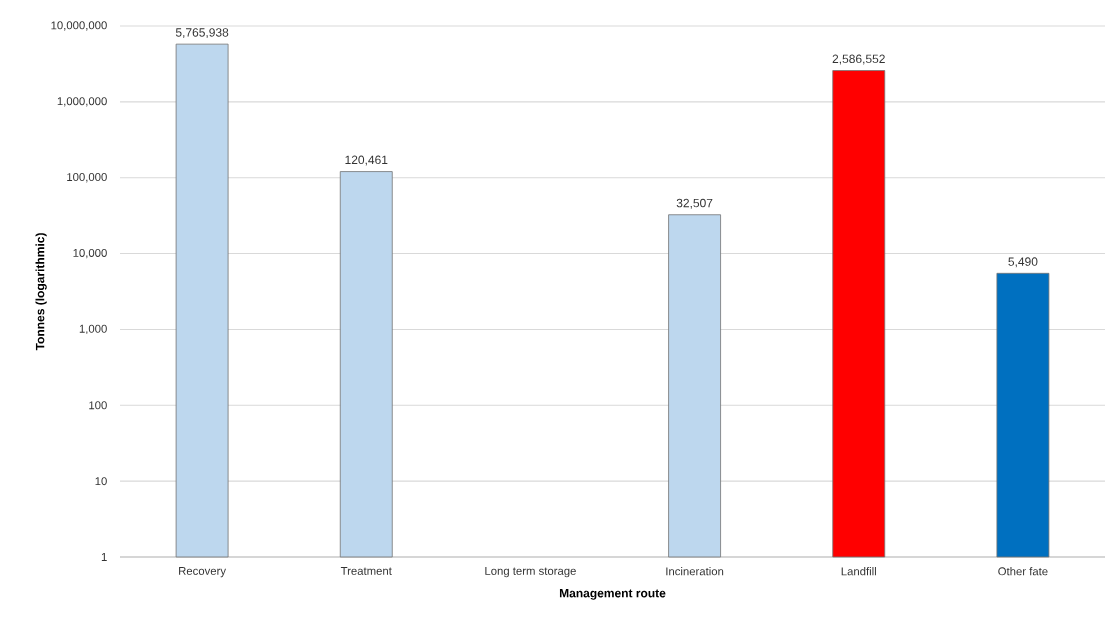  I want to click on x-tick-label: Treatment, so click(366, 571).